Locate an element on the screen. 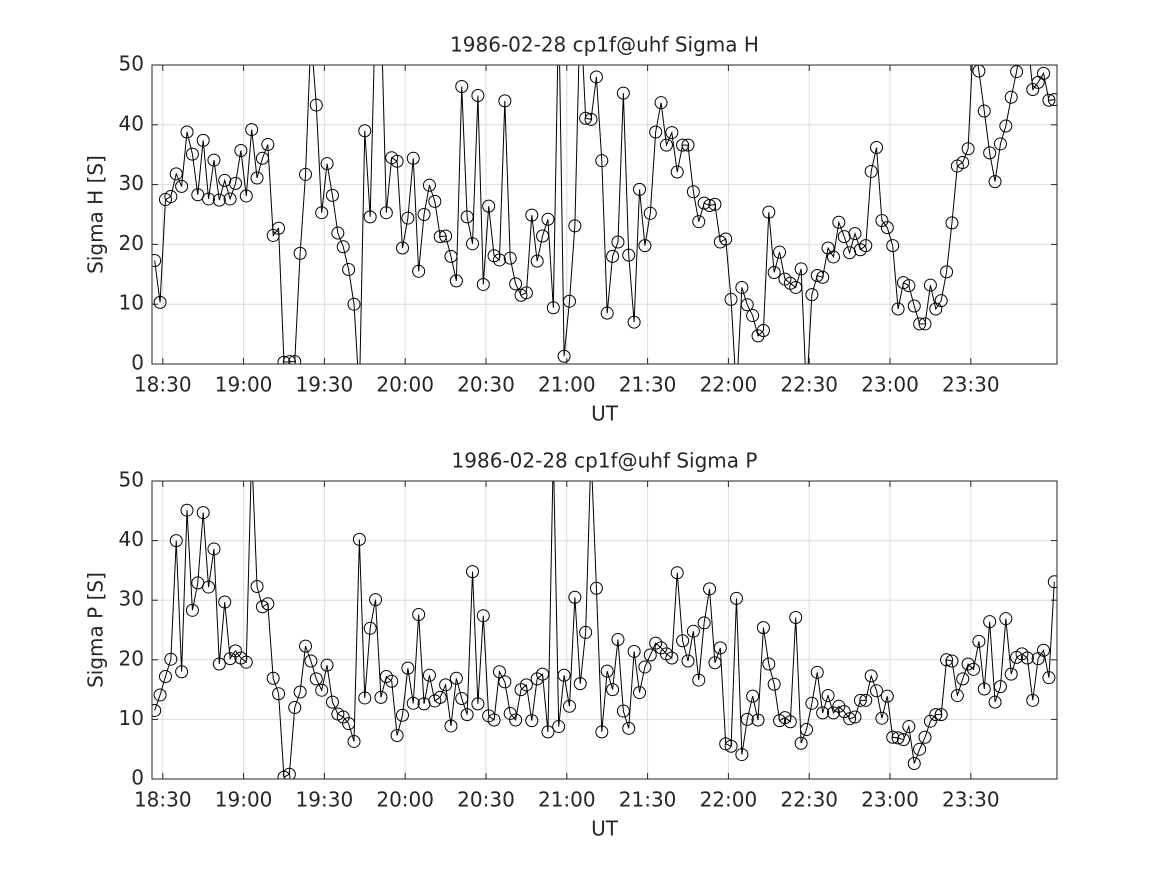 The height and width of the screenshot is (875, 1167). x-tick-label: 23:00 is located at coordinates (890, 385).